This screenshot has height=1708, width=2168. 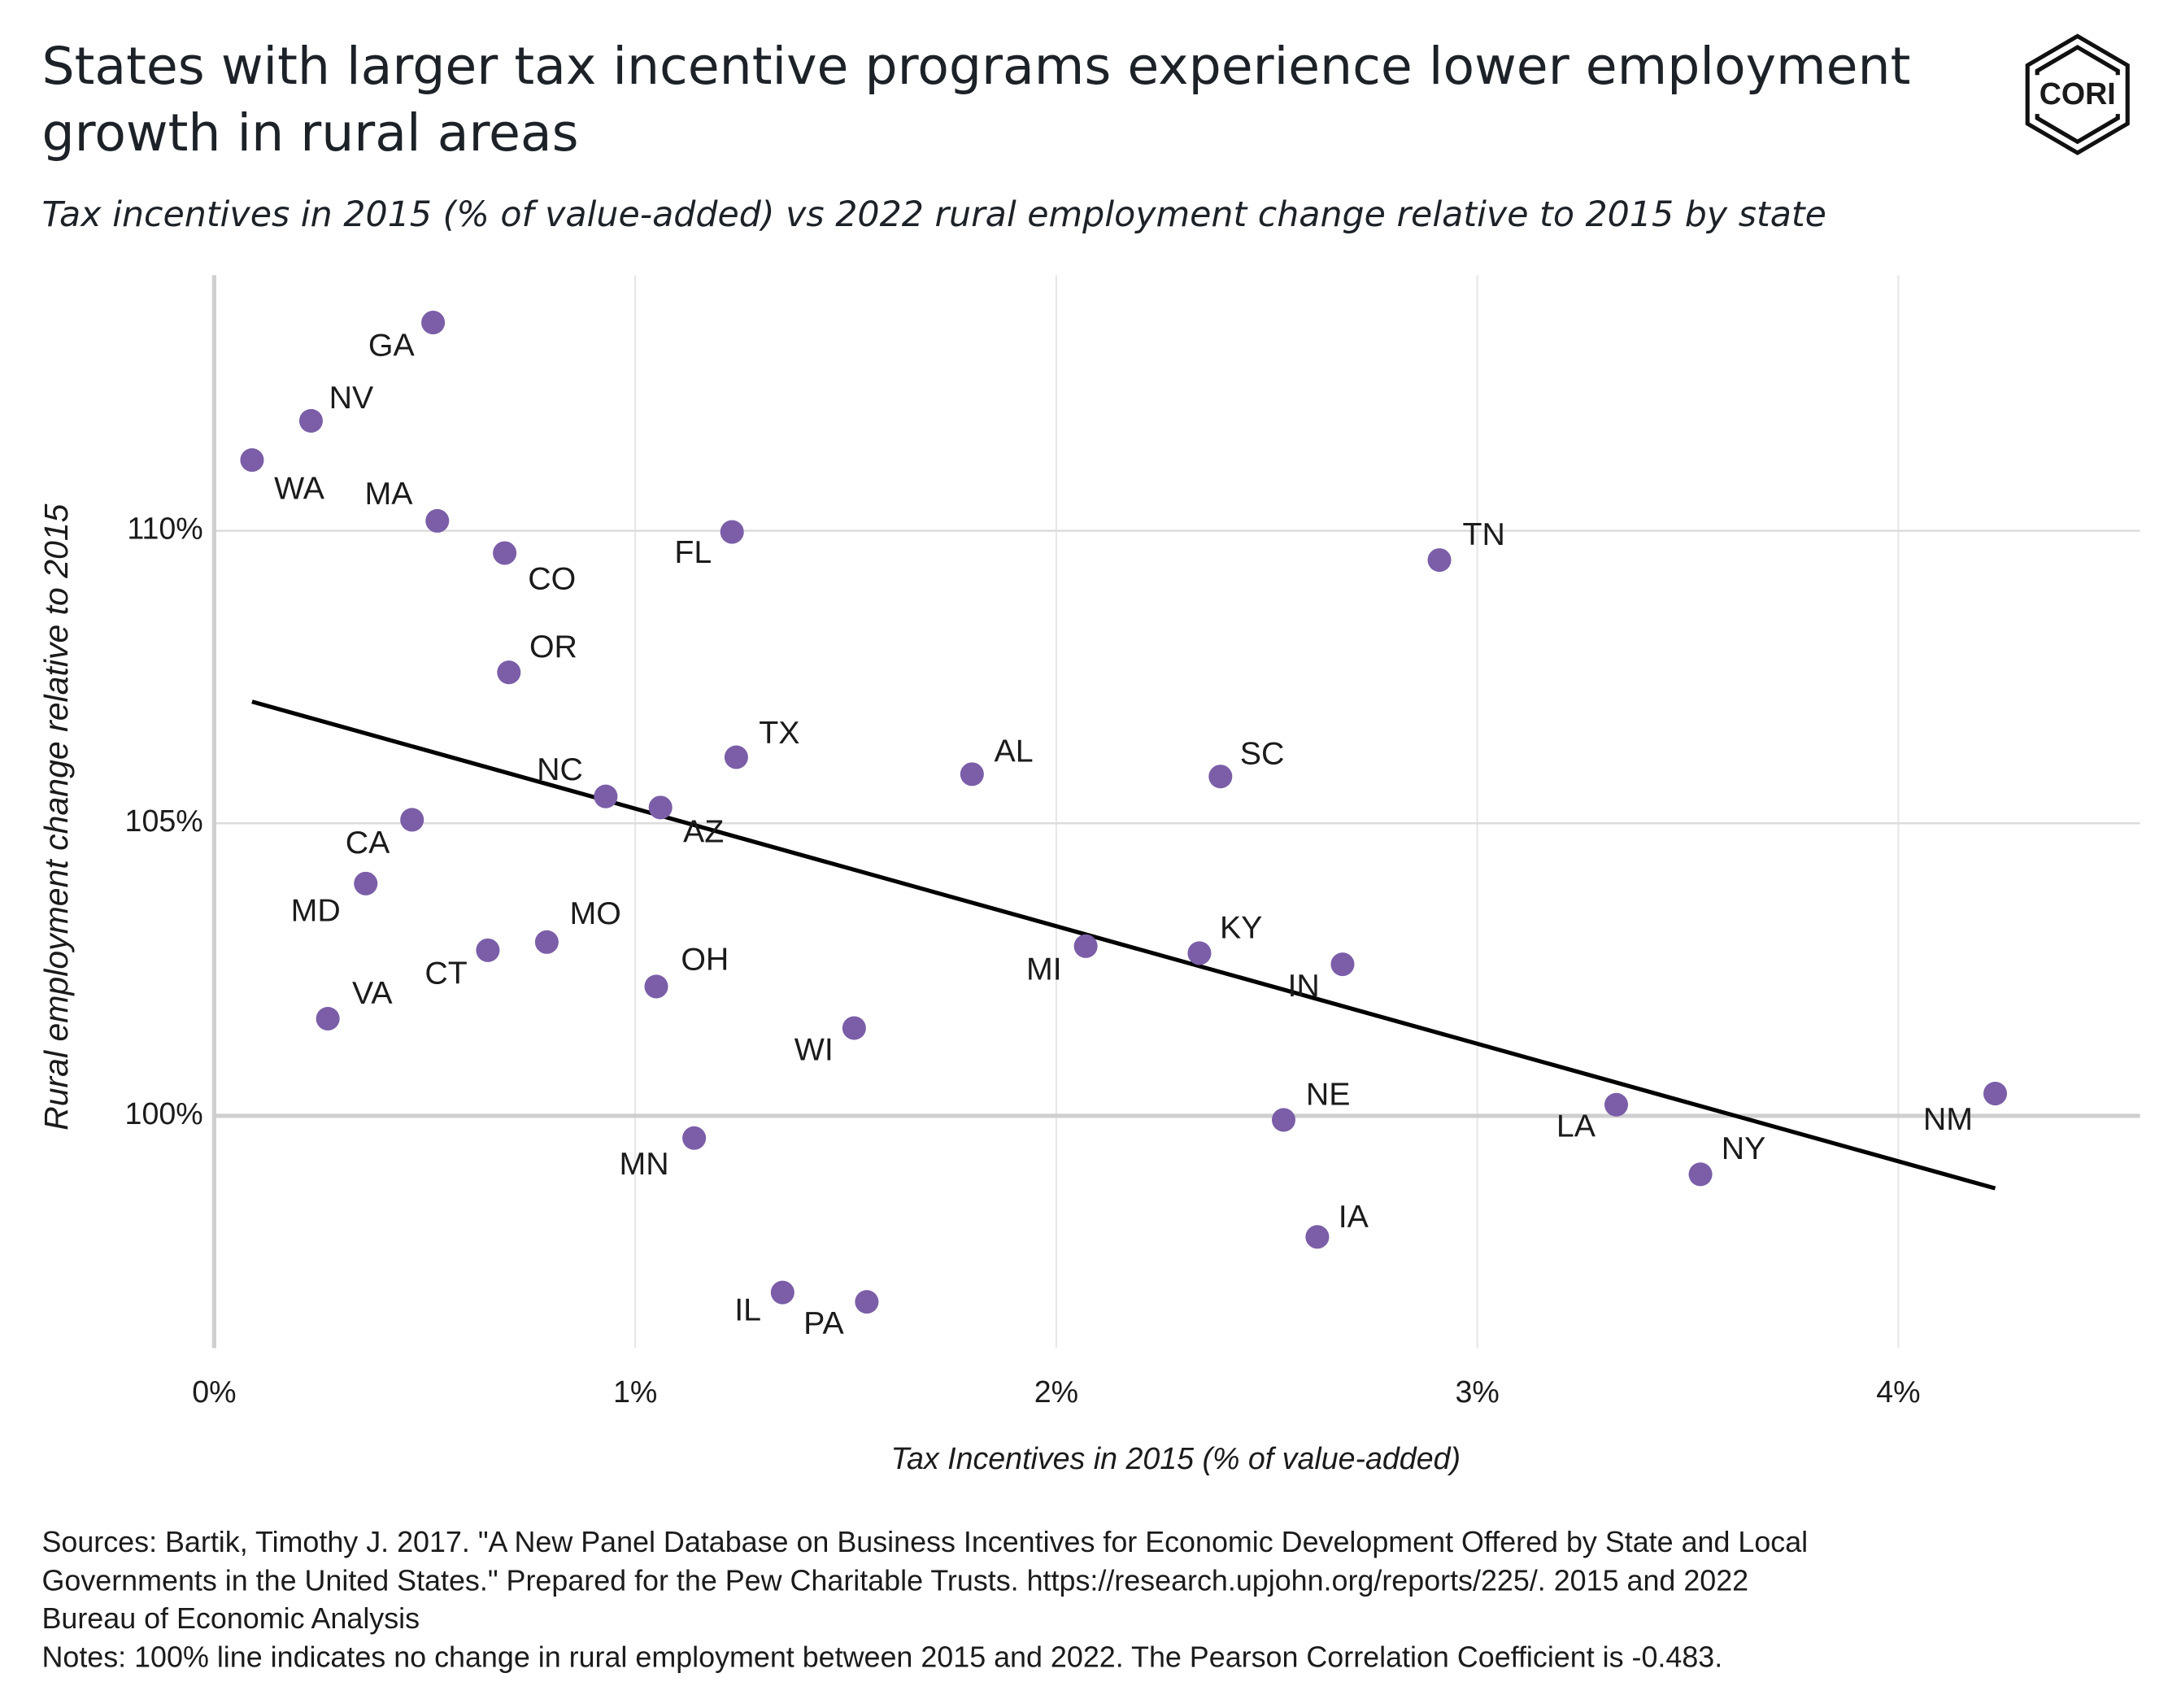 I want to click on x-tick-label: 0%, so click(x=214, y=1392).